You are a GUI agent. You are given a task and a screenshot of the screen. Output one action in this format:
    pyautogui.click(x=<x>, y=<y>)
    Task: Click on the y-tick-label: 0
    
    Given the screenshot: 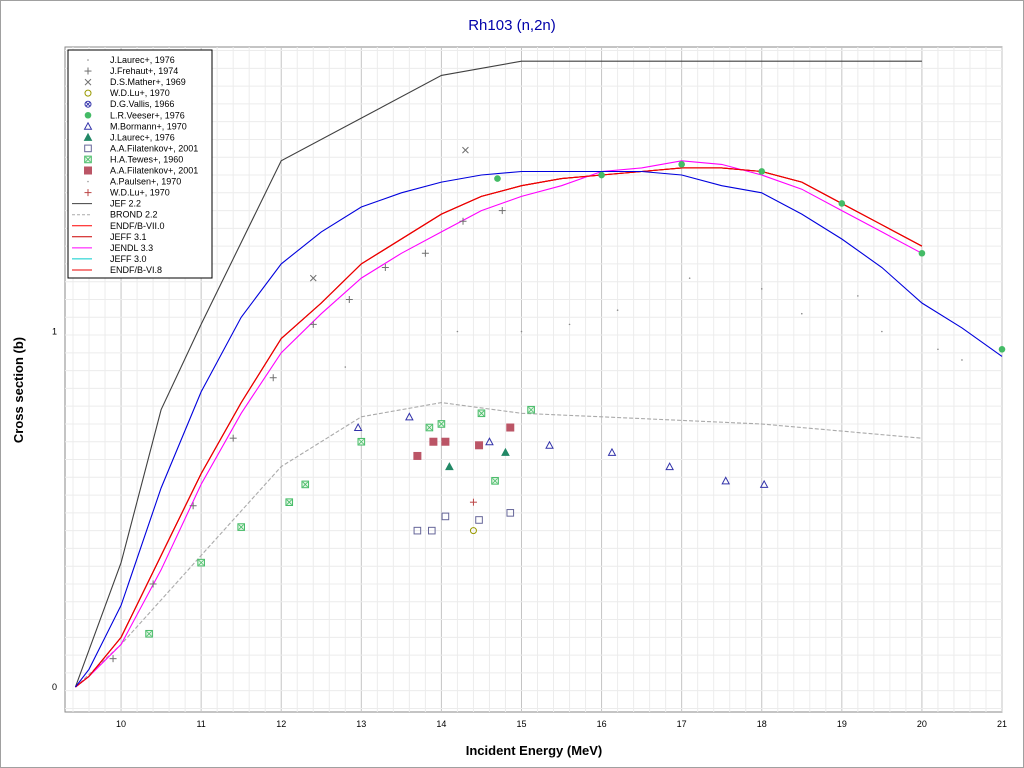 What is the action you would take?
    pyautogui.click(x=54, y=687)
    